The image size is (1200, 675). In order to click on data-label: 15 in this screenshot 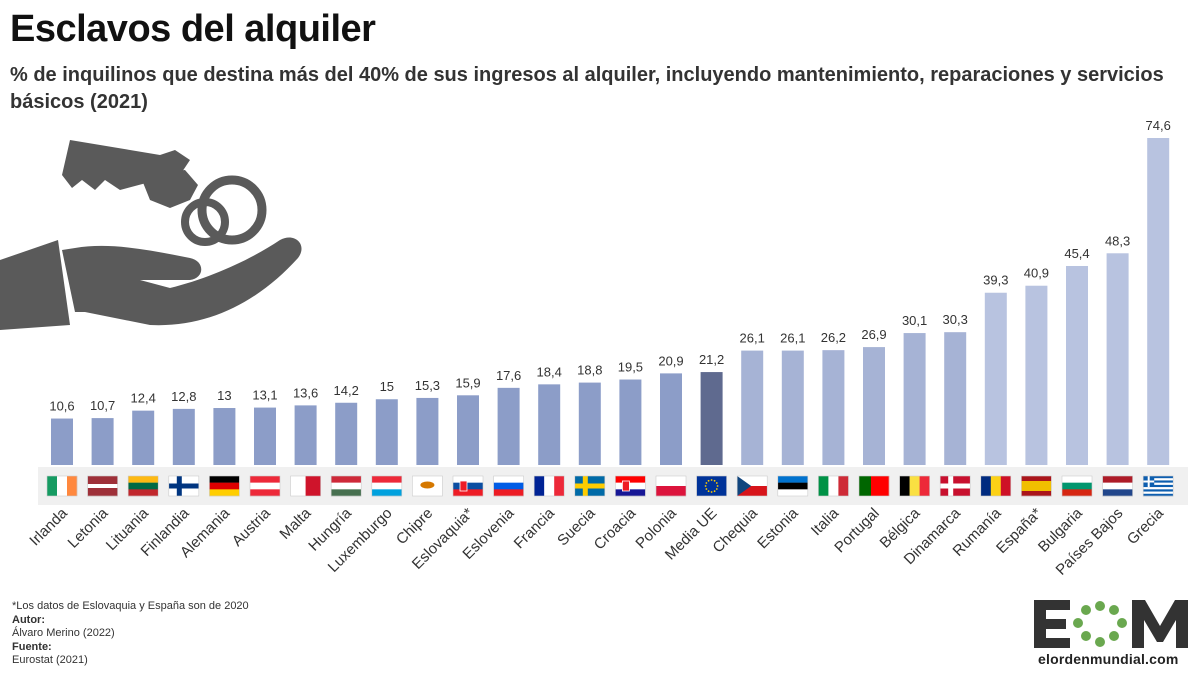, I will do `click(387, 386)`.